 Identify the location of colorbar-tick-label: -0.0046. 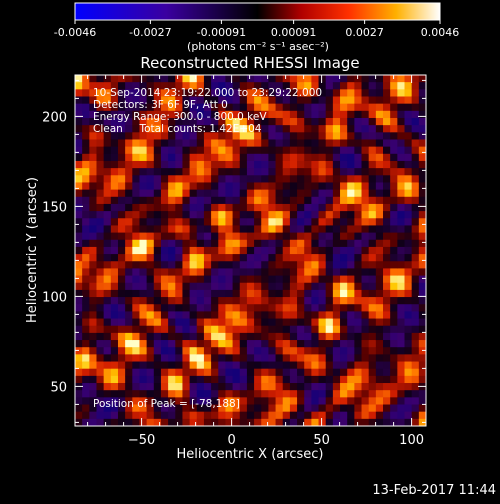
(75, 32).